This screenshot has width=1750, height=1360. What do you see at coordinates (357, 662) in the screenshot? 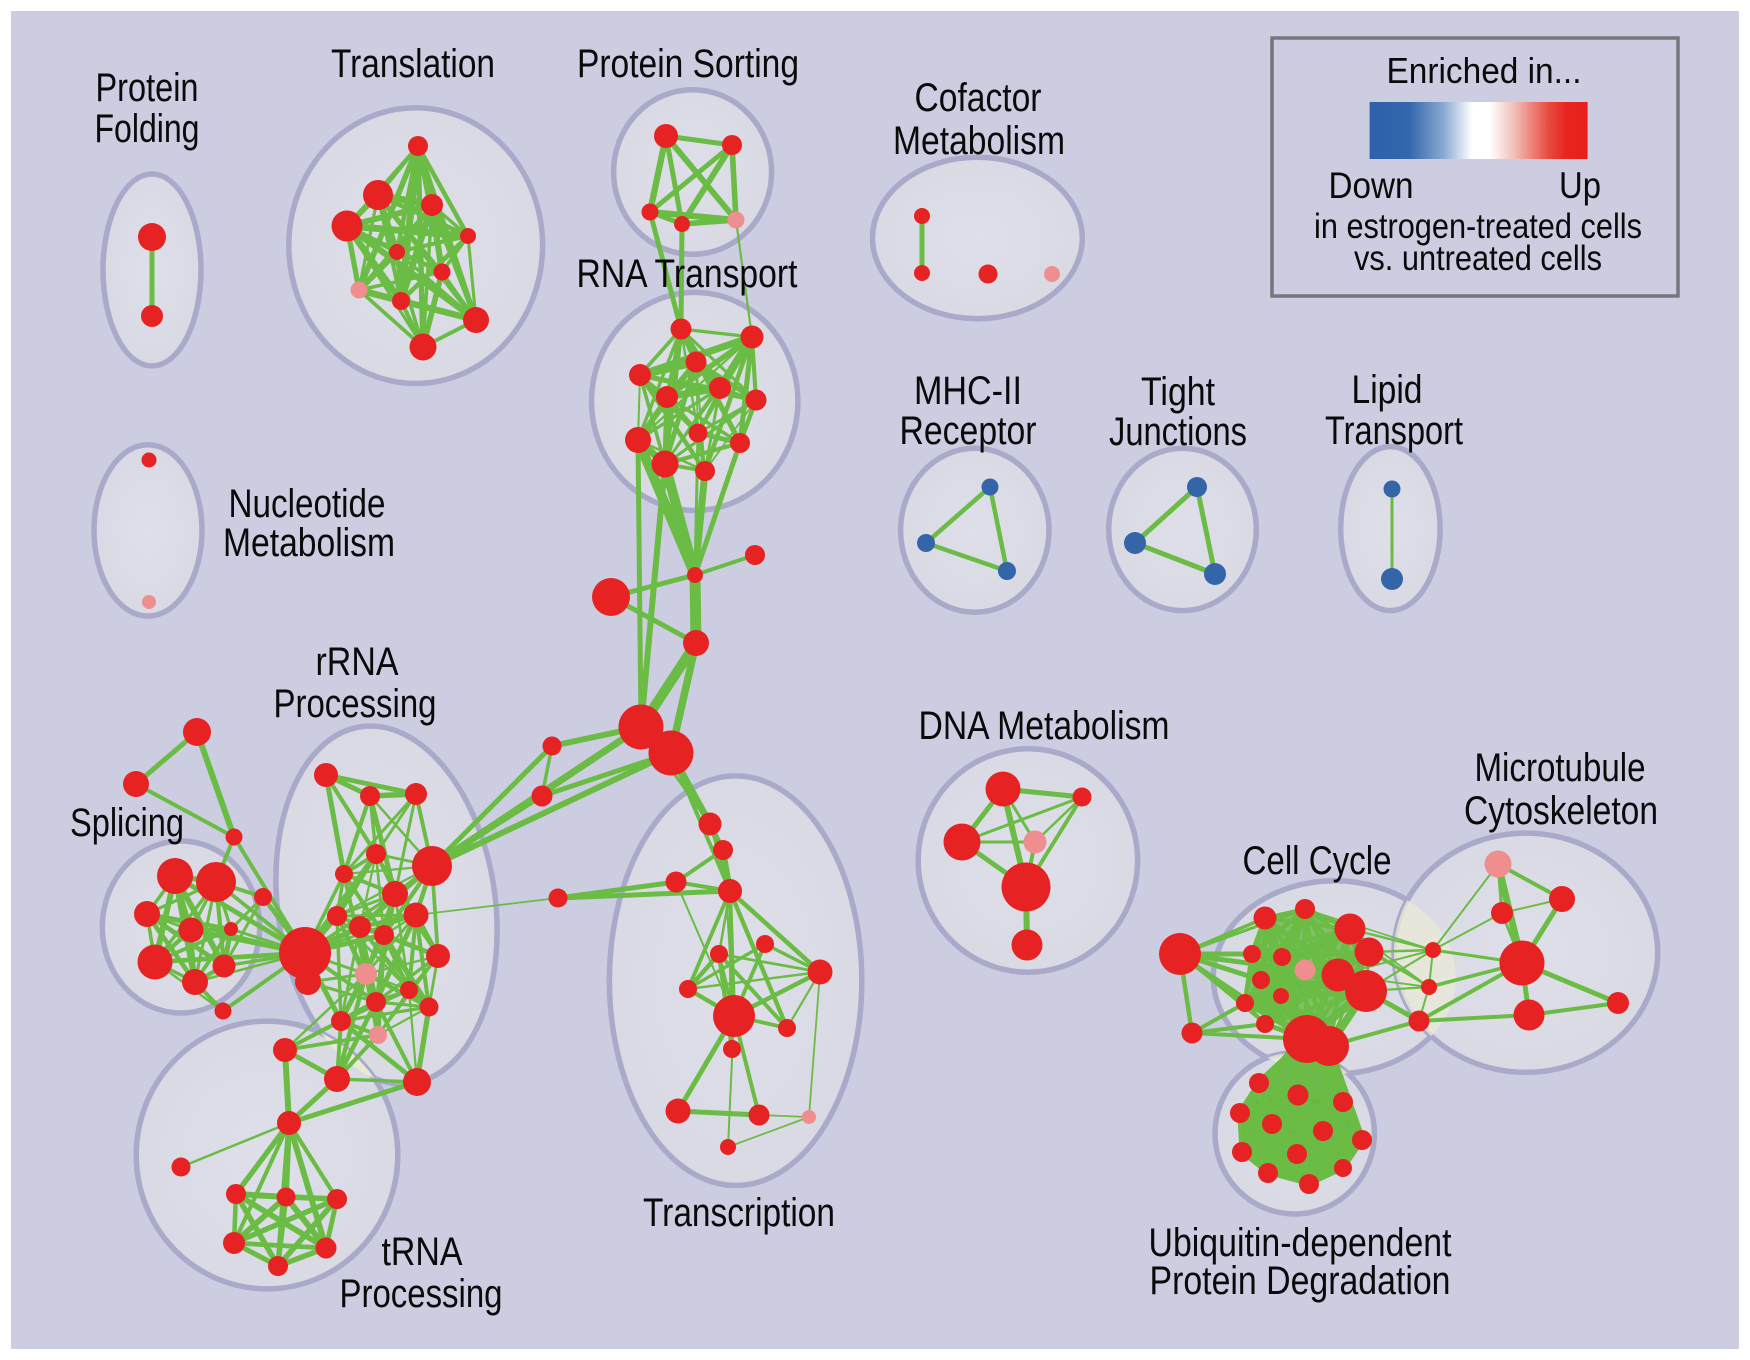
I see `svg-text: rRNA` at bounding box center [357, 662].